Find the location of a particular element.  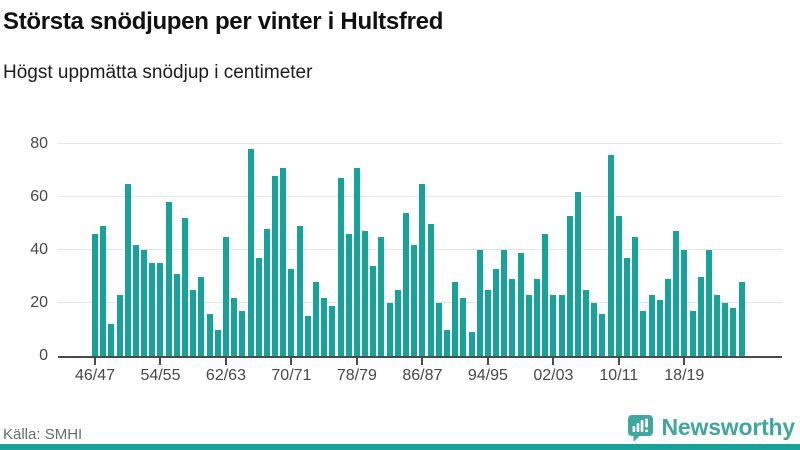

bar-57/58 is located at coordinates (185, 287).